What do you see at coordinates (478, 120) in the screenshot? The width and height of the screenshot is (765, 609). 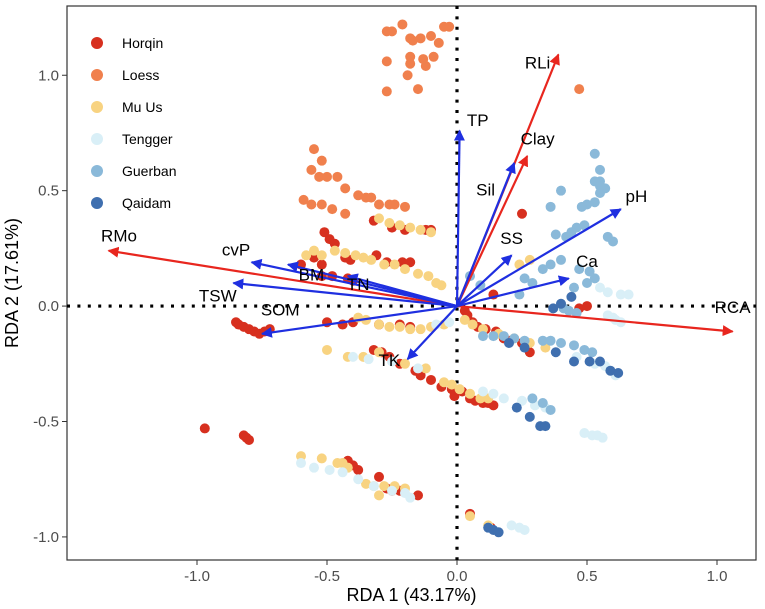 I see `vector-label-tp: TP` at bounding box center [478, 120].